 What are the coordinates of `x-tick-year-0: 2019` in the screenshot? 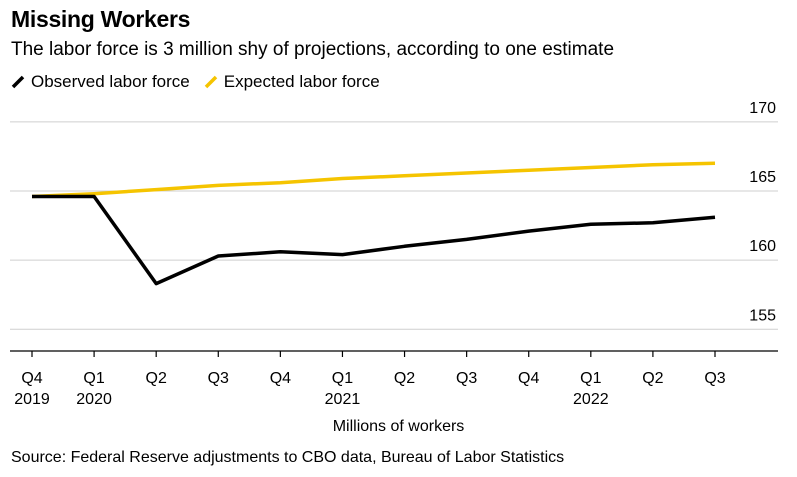 It's located at (32, 399).